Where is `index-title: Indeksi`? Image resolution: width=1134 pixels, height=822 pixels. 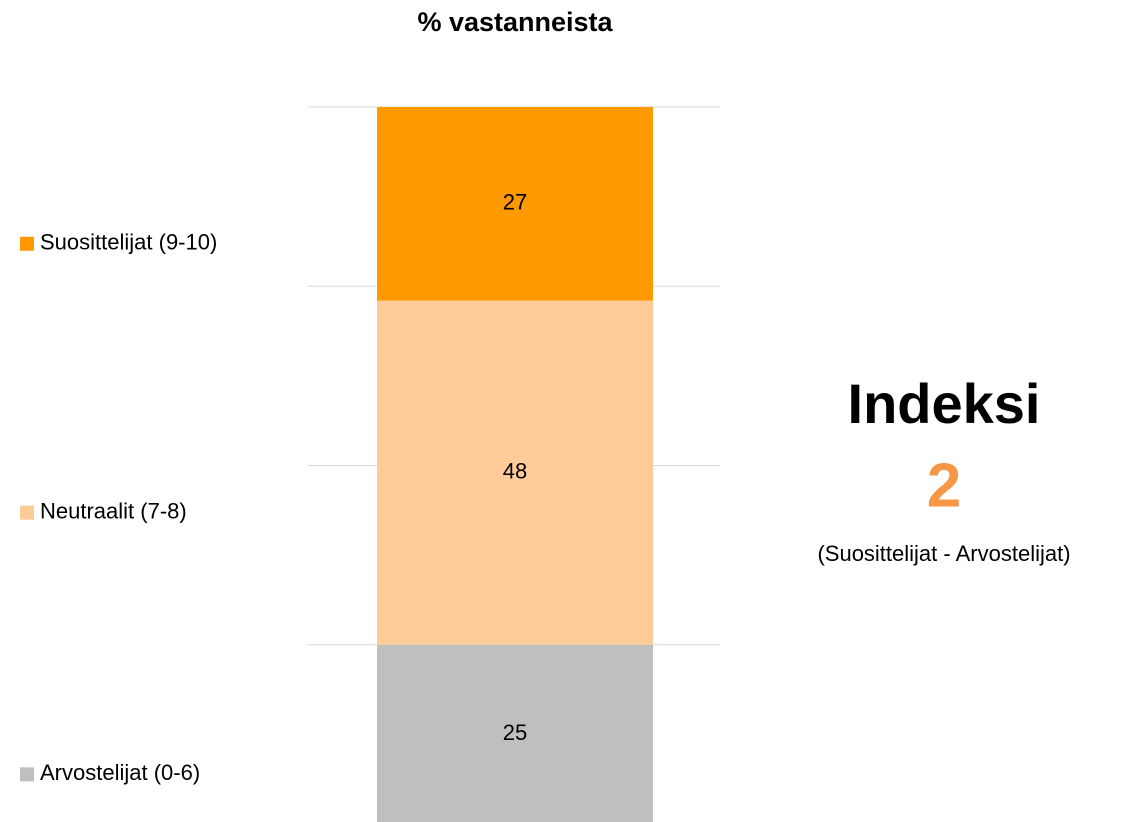
index-title: Indeksi is located at coordinates (944, 403).